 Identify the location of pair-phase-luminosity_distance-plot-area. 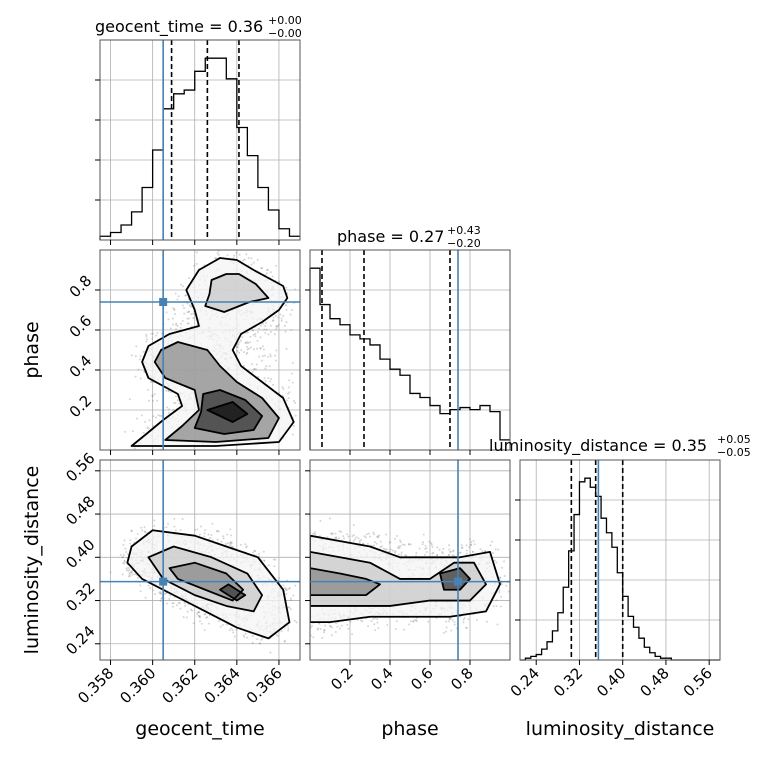
(406, 560).